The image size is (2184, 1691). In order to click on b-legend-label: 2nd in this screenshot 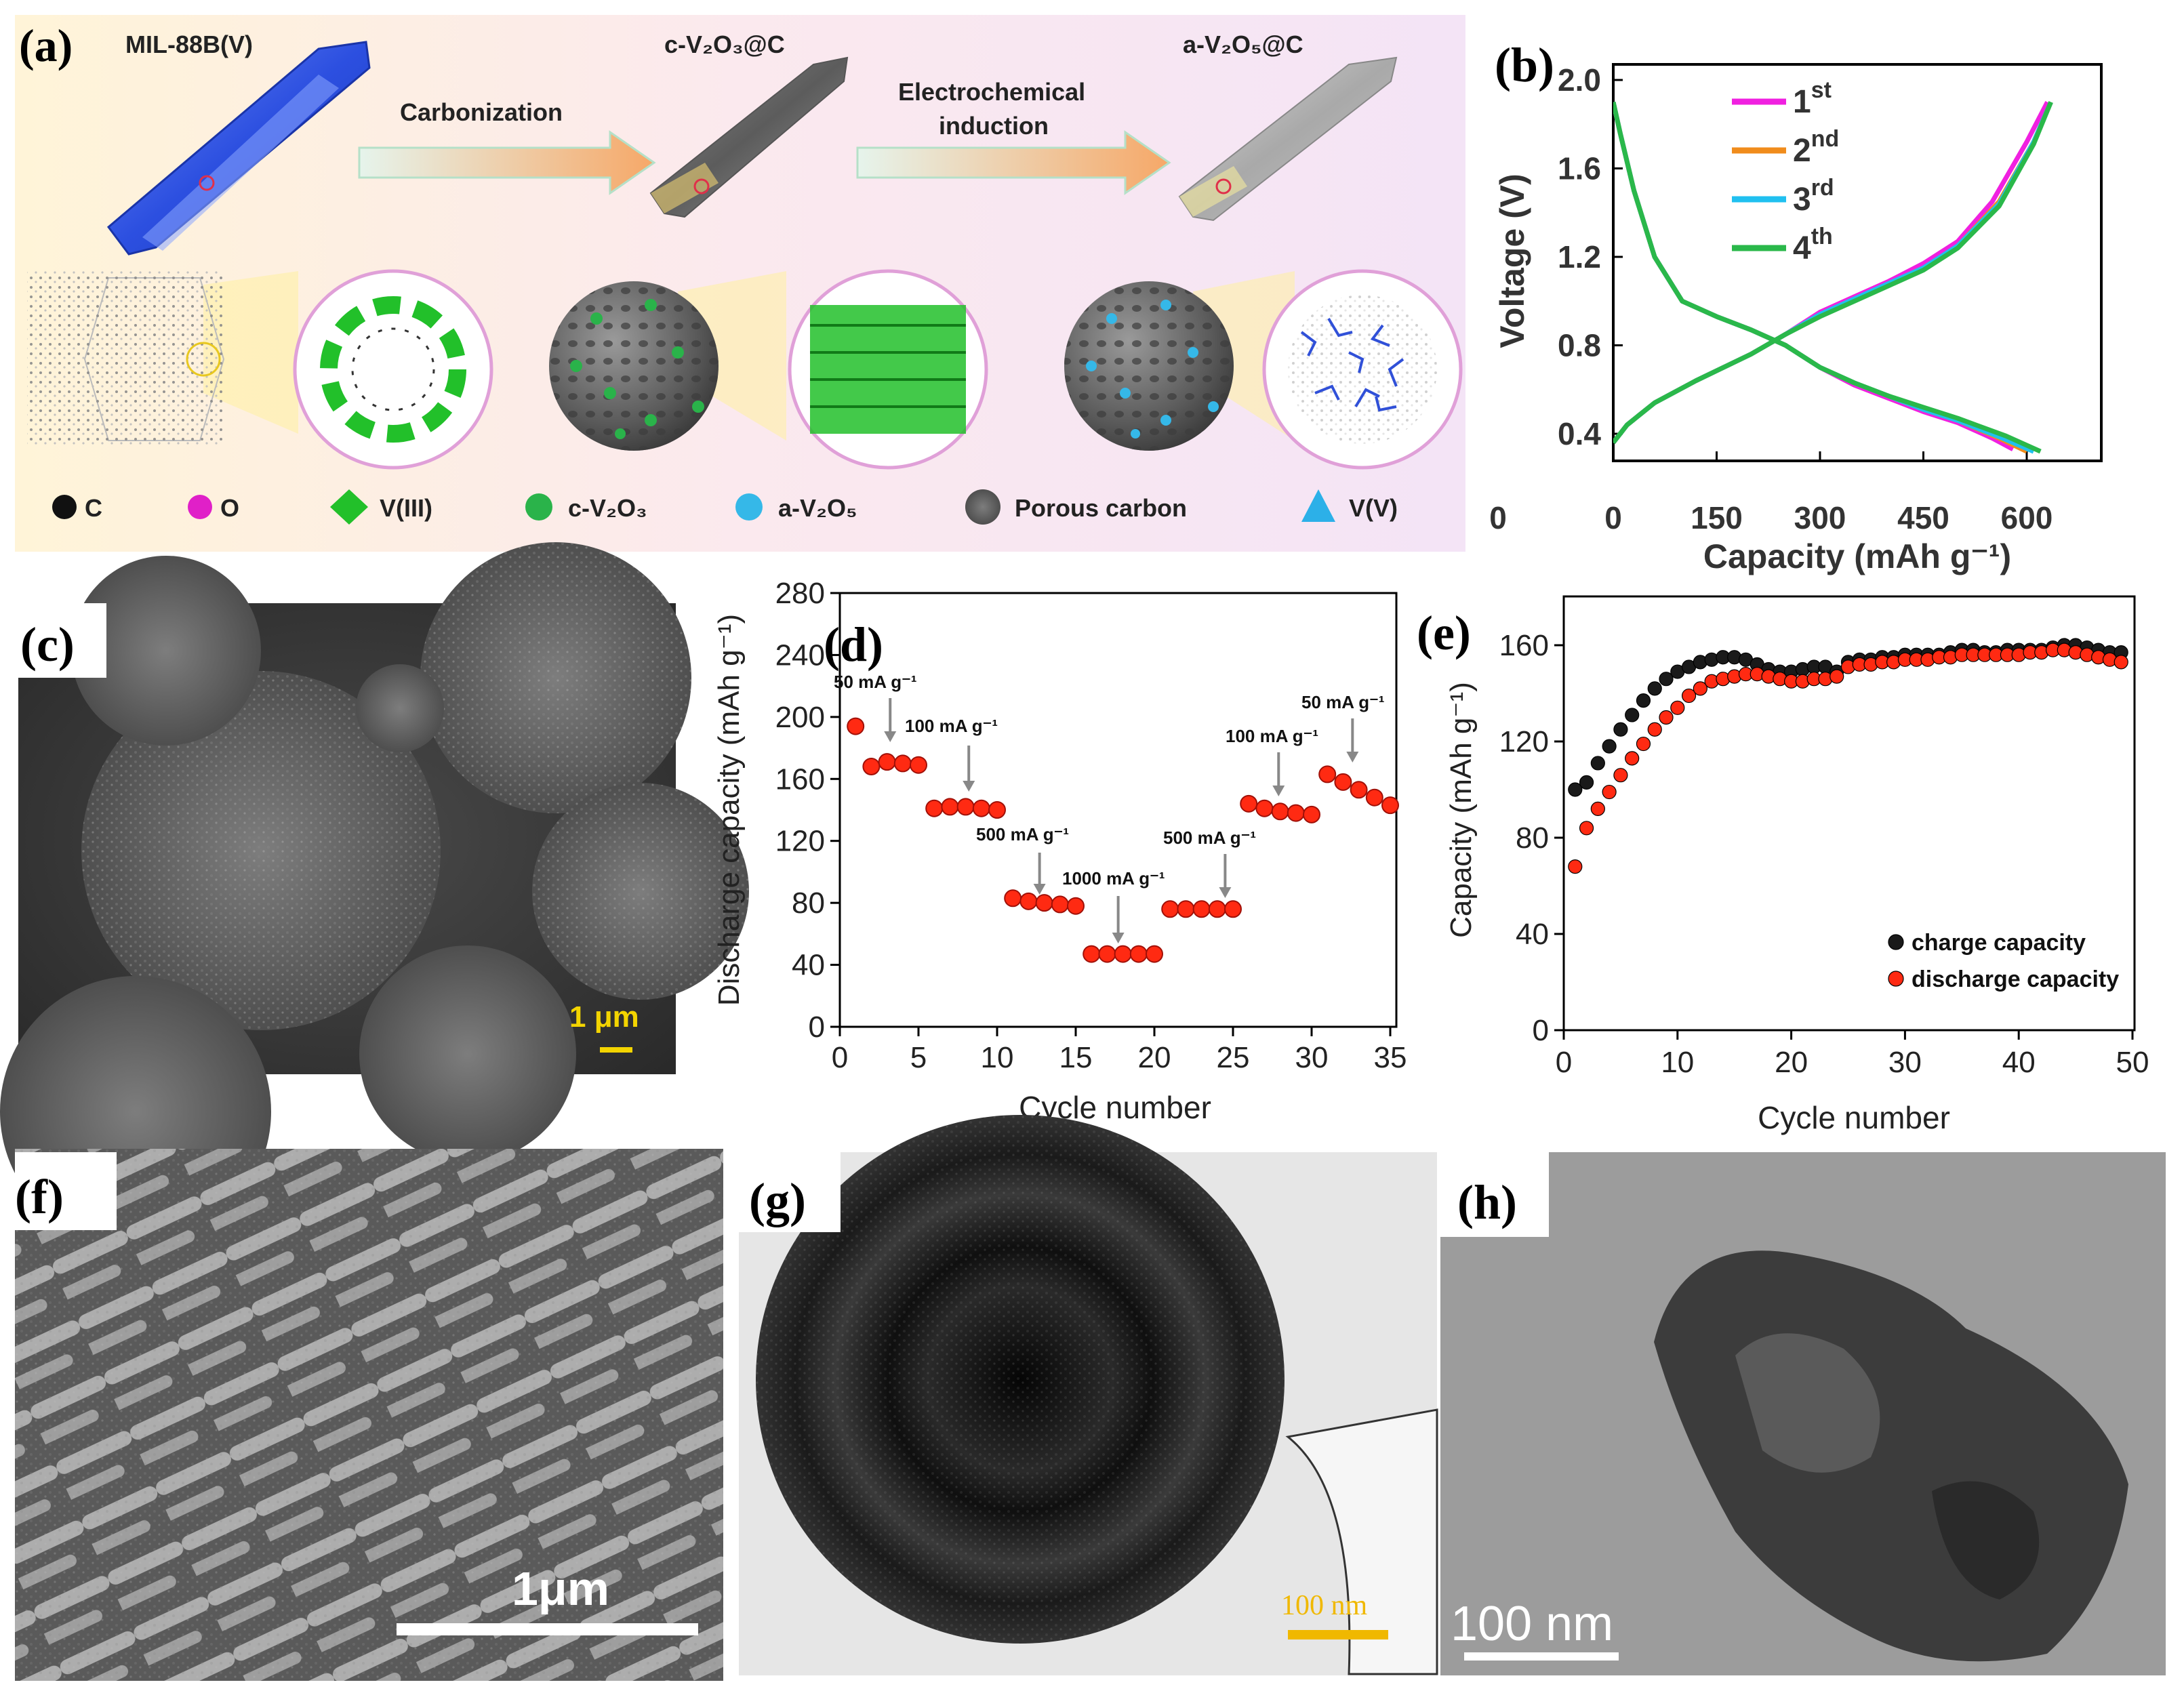, I will do `click(1816, 147)`.